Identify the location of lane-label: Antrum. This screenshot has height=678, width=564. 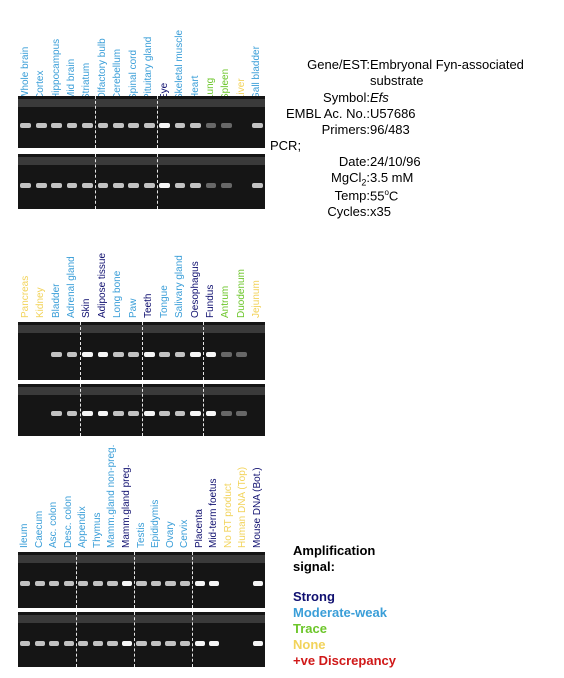
(226, 301).